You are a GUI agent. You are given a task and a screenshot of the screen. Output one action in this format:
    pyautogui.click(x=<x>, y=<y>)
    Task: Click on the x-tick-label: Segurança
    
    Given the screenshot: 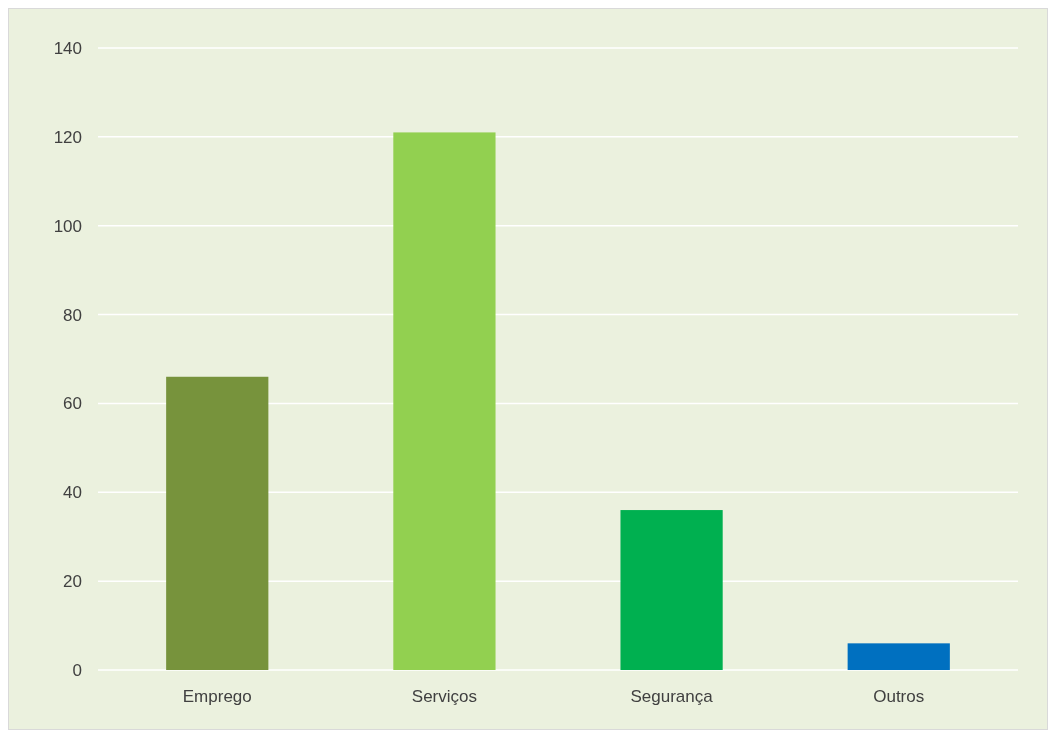 What is the action you would take?
    pyautogui.click(x=672, y=696)
    